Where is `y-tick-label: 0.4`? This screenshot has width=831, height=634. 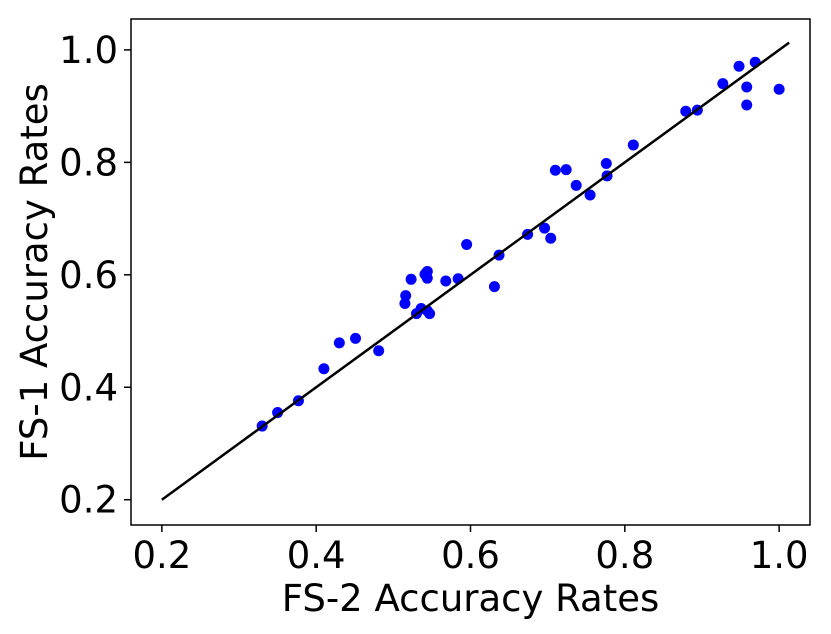 y-tick-label: 0.4 is located at coordinates (88, 387).